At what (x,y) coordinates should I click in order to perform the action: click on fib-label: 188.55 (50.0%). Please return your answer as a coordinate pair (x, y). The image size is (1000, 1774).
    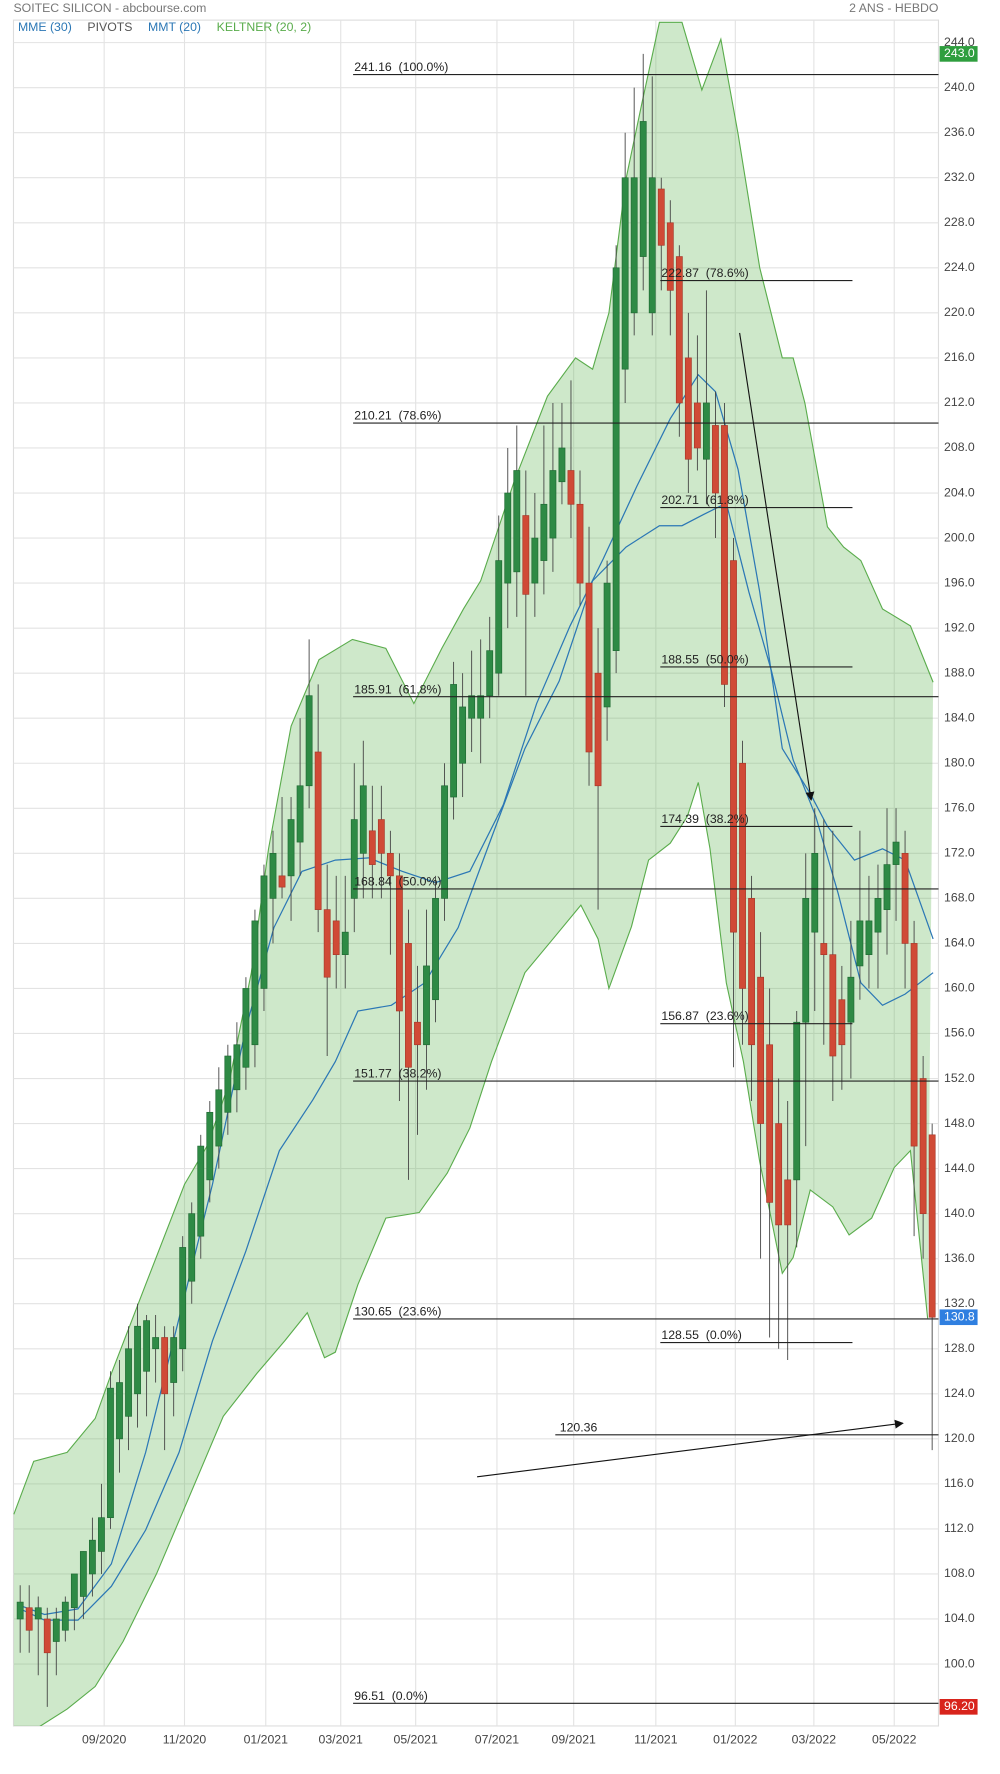
    Looking at the image, I should click on (704, 660).